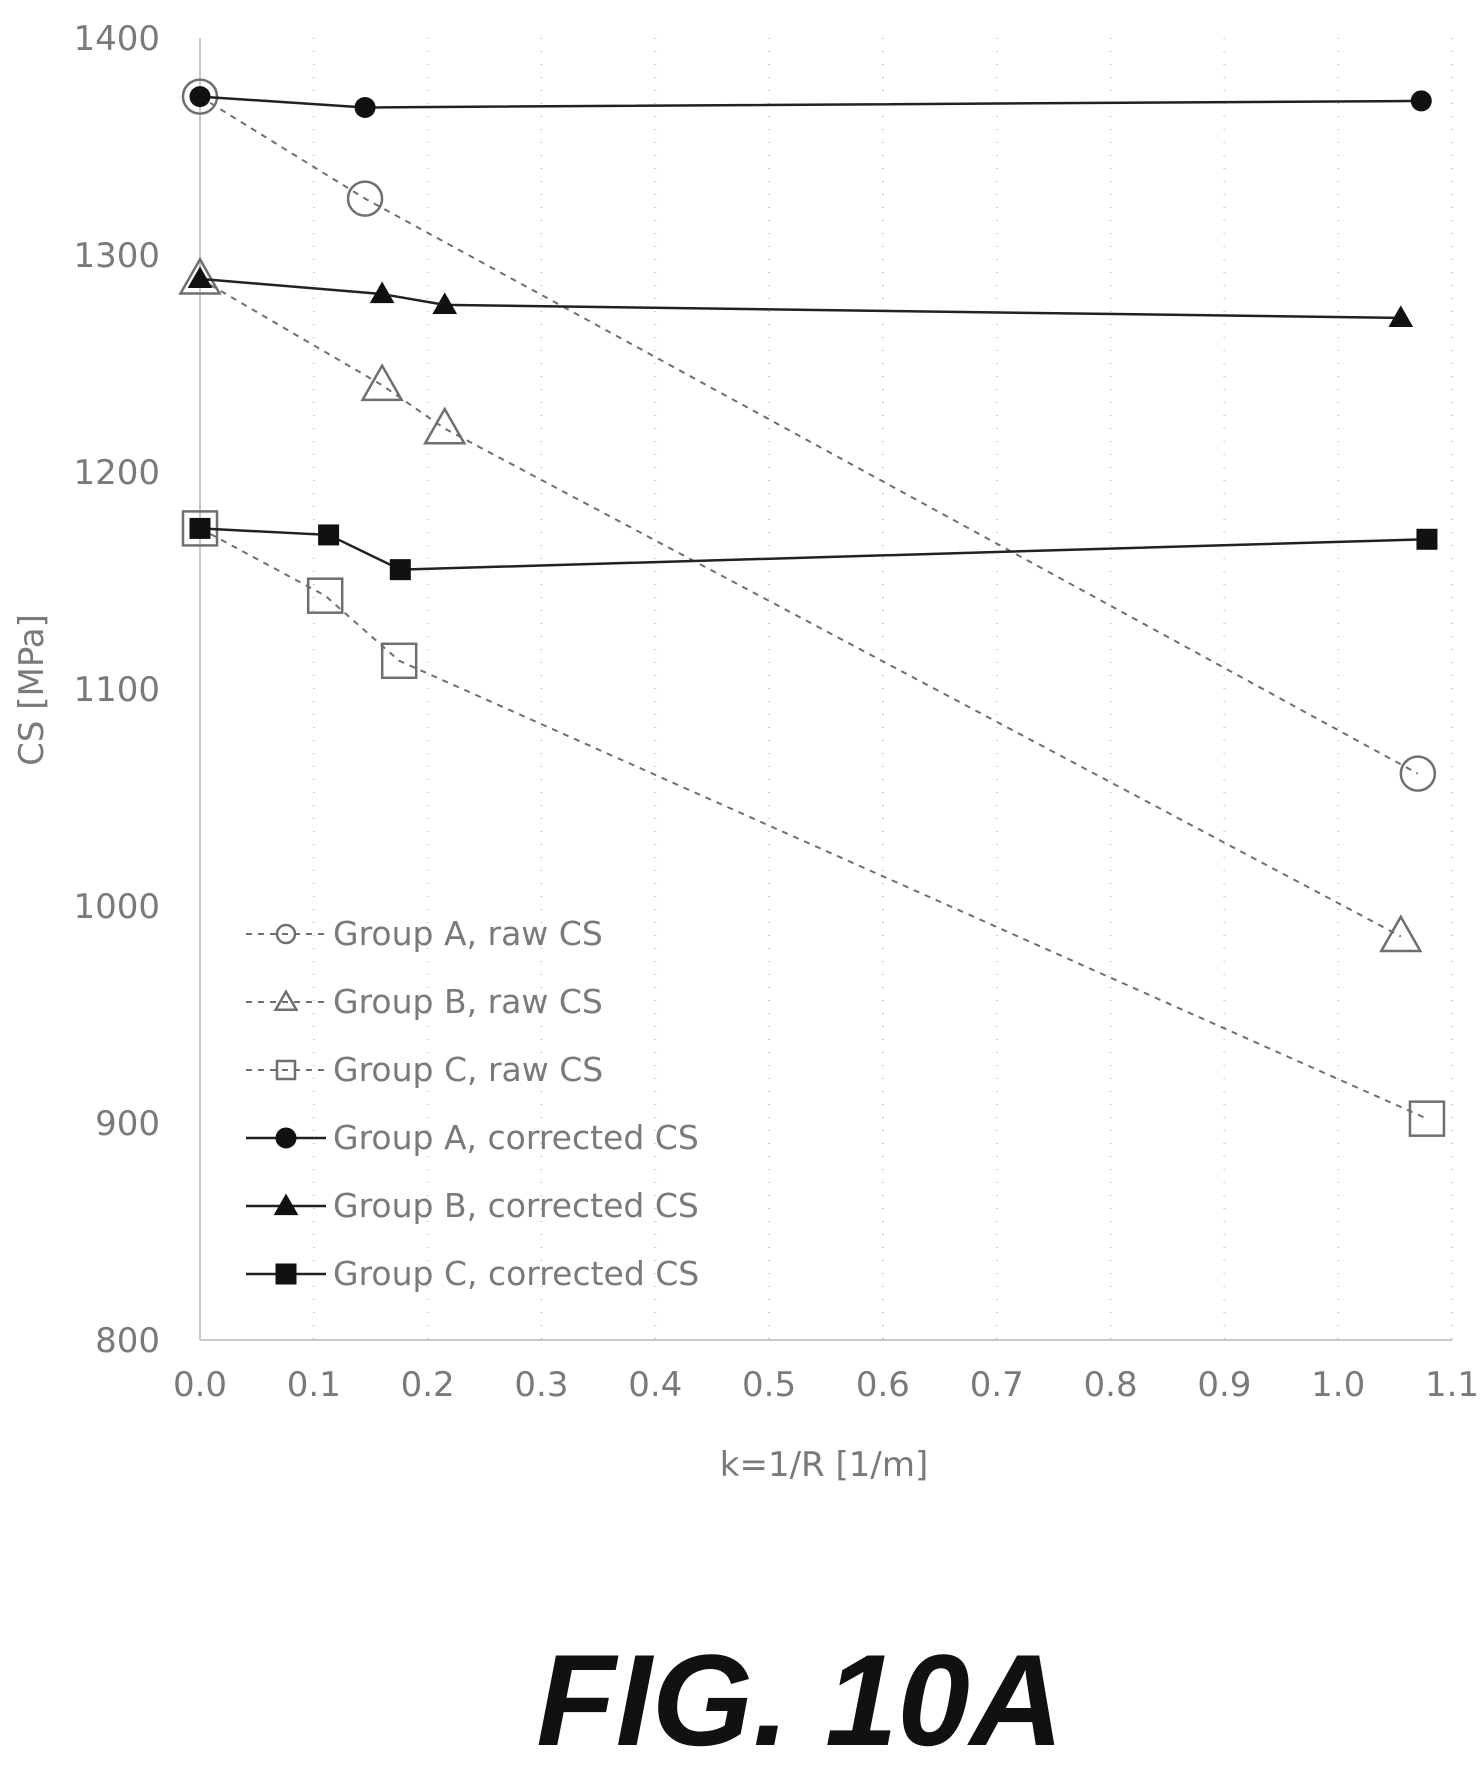 Image resolution: width=1481 pixels, height=1767 pixels. What do you see at coordinates (428, 1385) in the screenshot?
I see `x-tick-label: 0.2` at bounding box center [428, 1385].